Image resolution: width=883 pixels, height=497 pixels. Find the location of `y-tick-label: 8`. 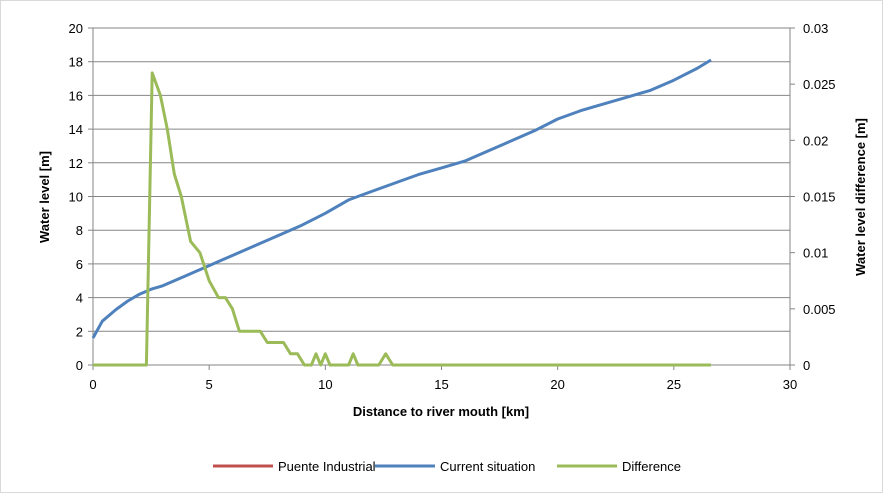

y-tick-label: 8 is located at coordinates (79, 230).